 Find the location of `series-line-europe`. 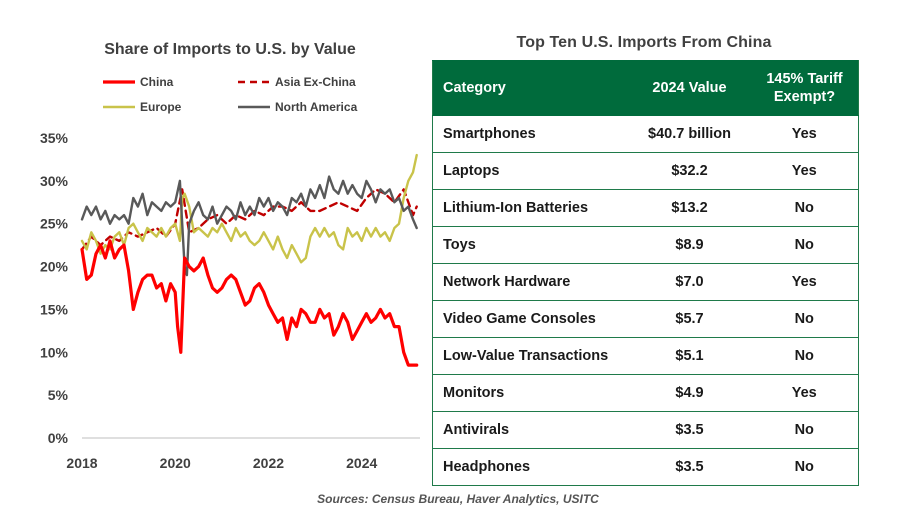

series-line-europe is located at coordinates (249, 208).